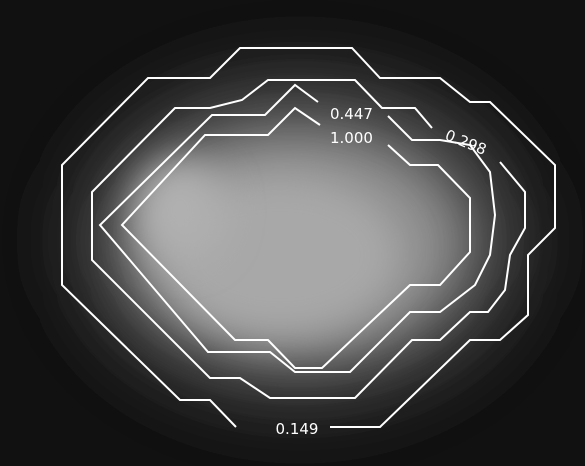 The width and height of the screenshot is (585, 466). What do you see at coordinates (297, 429) in the screenshot?
I see `contour-label-0149: 0.149` at bounding box center [297, 429].